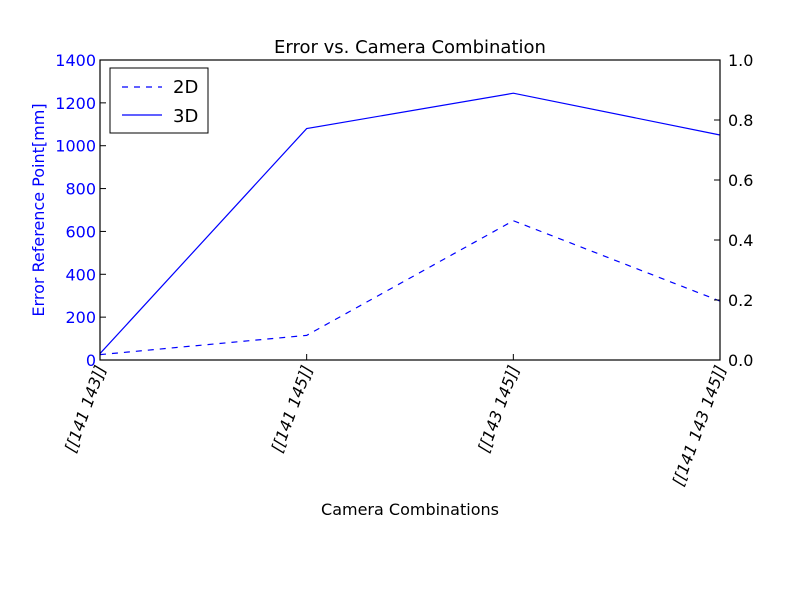 This screenshot has height=600, width=800. What do you see at coordinates (291, 409) in the screenshot?
I see `x-tick-label: [[141 145]]` at bounding box center [291, 409].